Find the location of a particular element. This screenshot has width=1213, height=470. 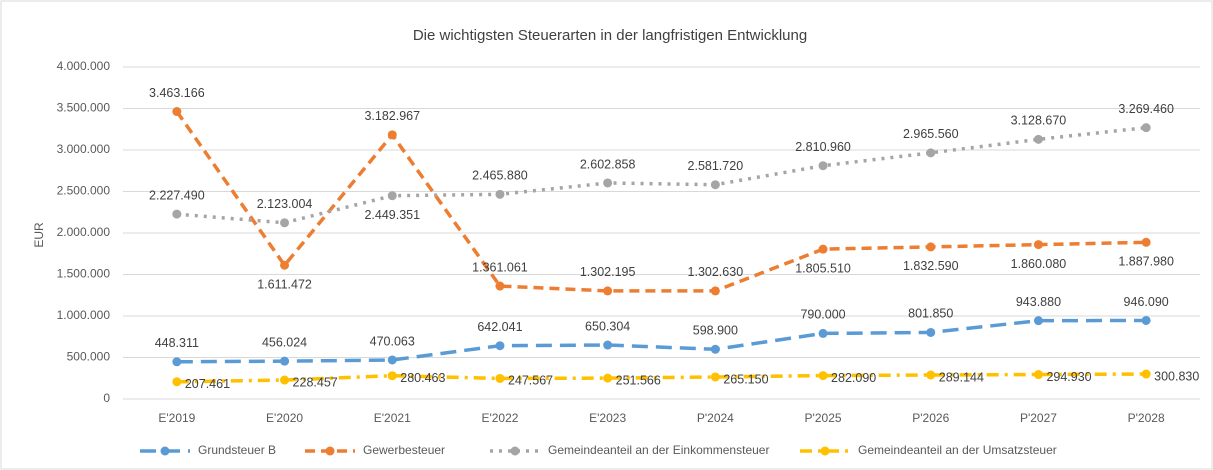

data-label: 2.449.351 is located at coordinates (392, 215).